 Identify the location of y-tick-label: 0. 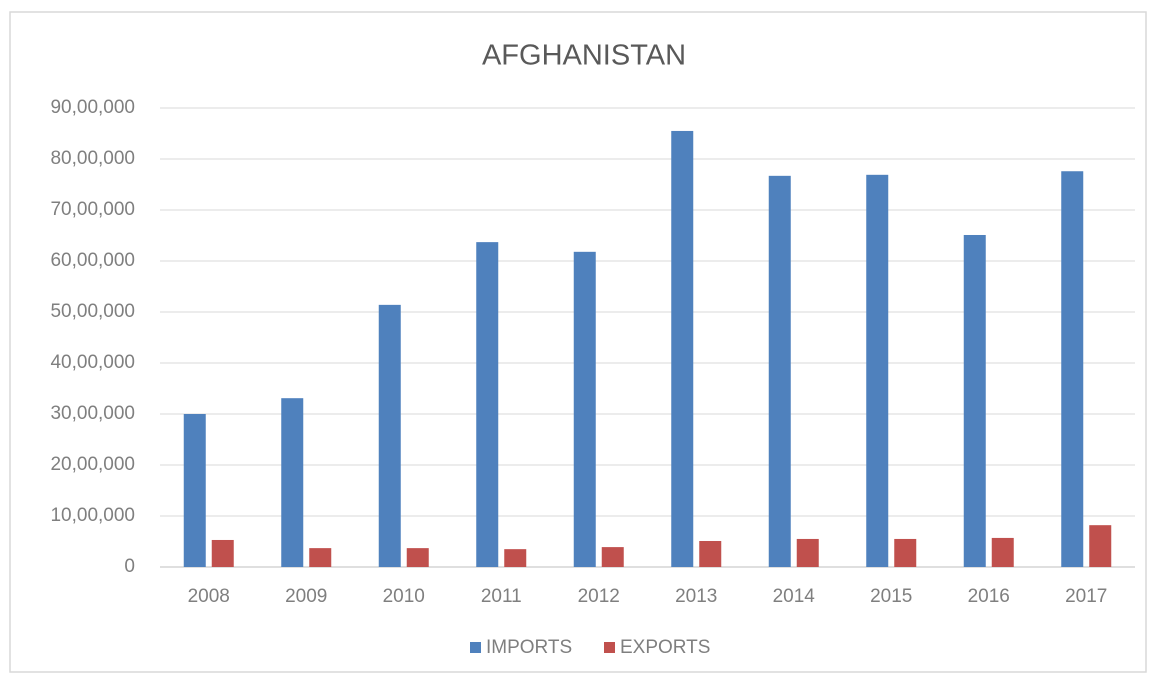
(129, 566).